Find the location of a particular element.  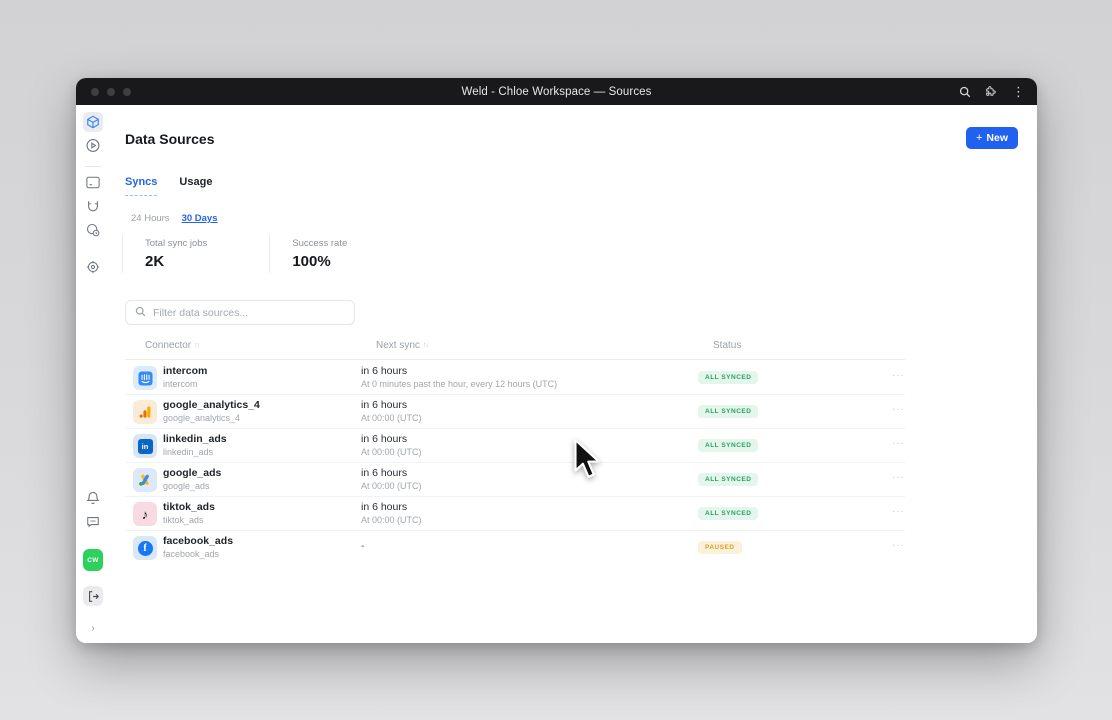

filter-data-sources-input is located at coordinates (249, 312).